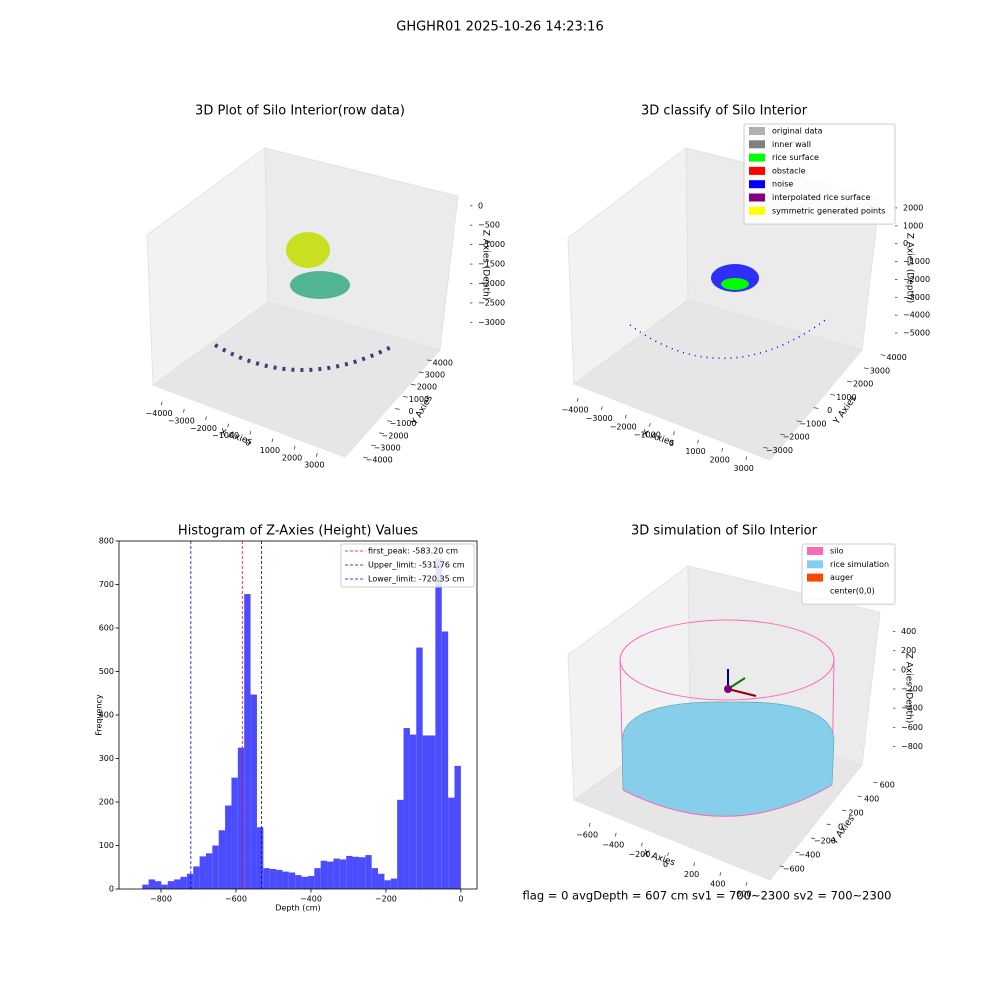 Image resolution: width=1000 pixels, height=1000 pixels. What do you see at coordinates (639, 854) in the screenshot?
I see `x-tick-label: −200` at bounding box center [639, 854].